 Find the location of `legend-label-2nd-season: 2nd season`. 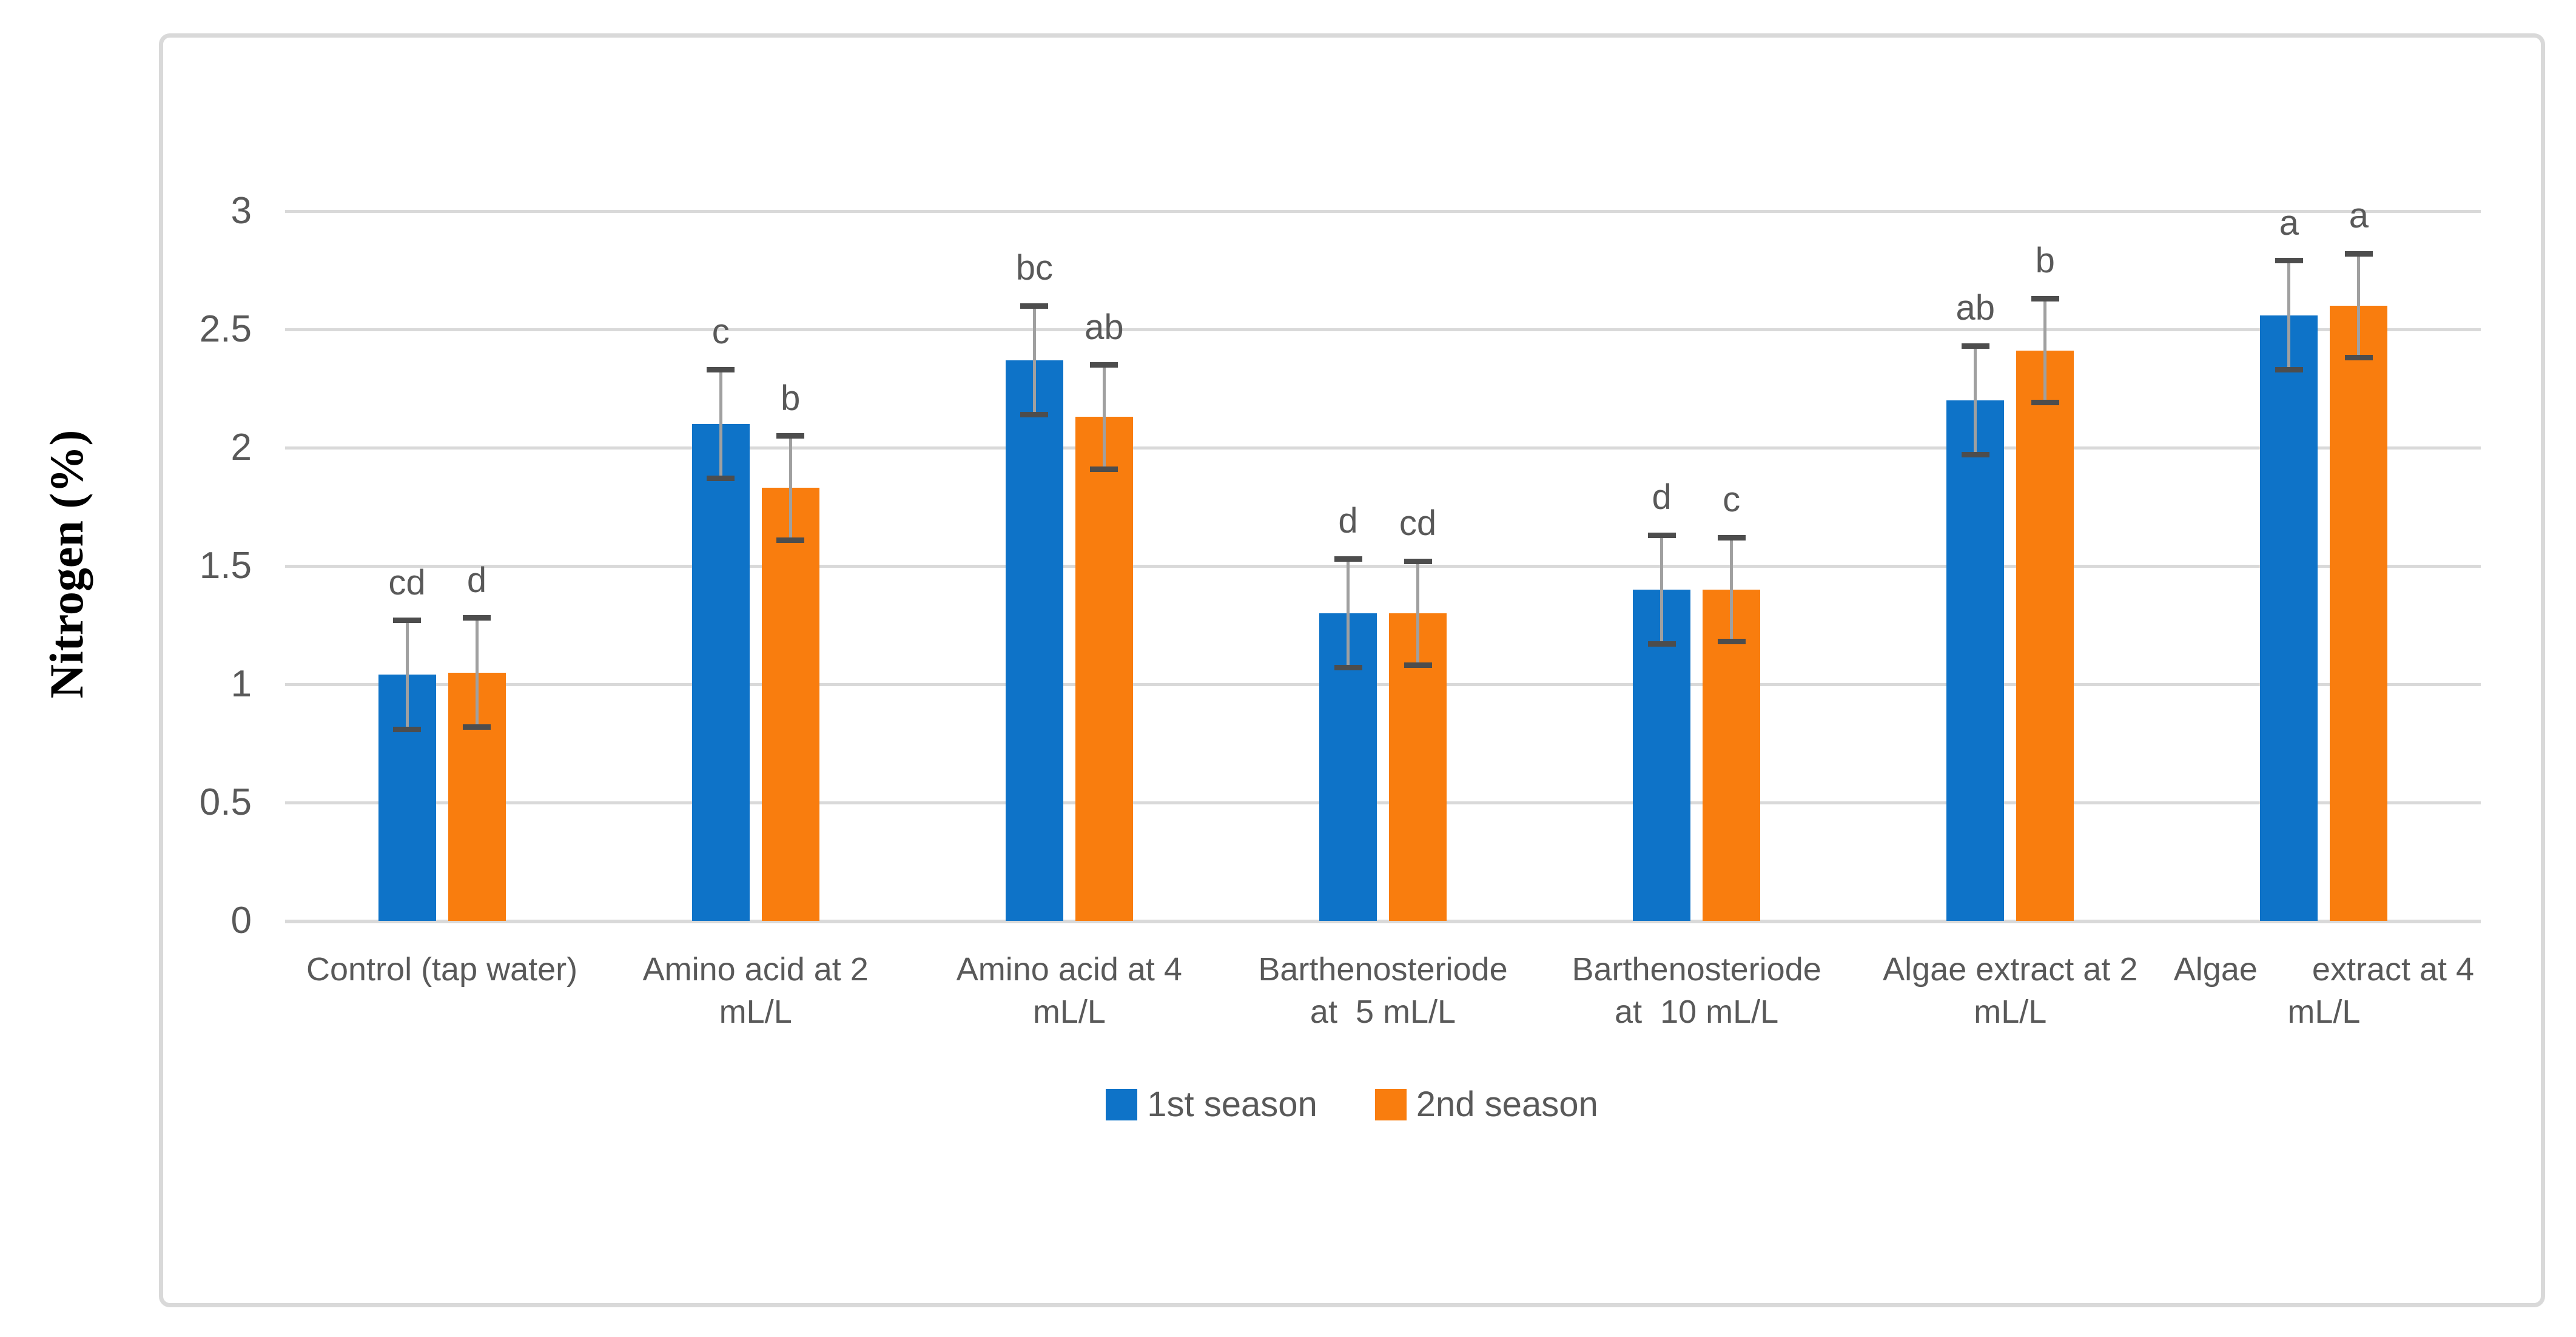

legend-label-2nd-season: 2nd season is located at coordinates (1507, 1104).